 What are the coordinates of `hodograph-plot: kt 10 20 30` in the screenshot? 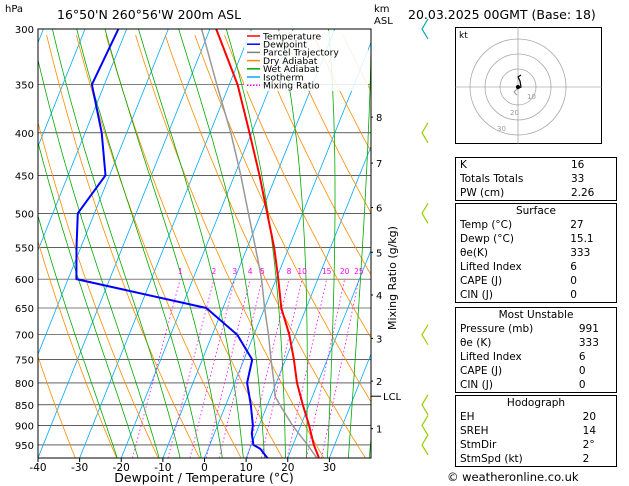 It's located at (528, 85).